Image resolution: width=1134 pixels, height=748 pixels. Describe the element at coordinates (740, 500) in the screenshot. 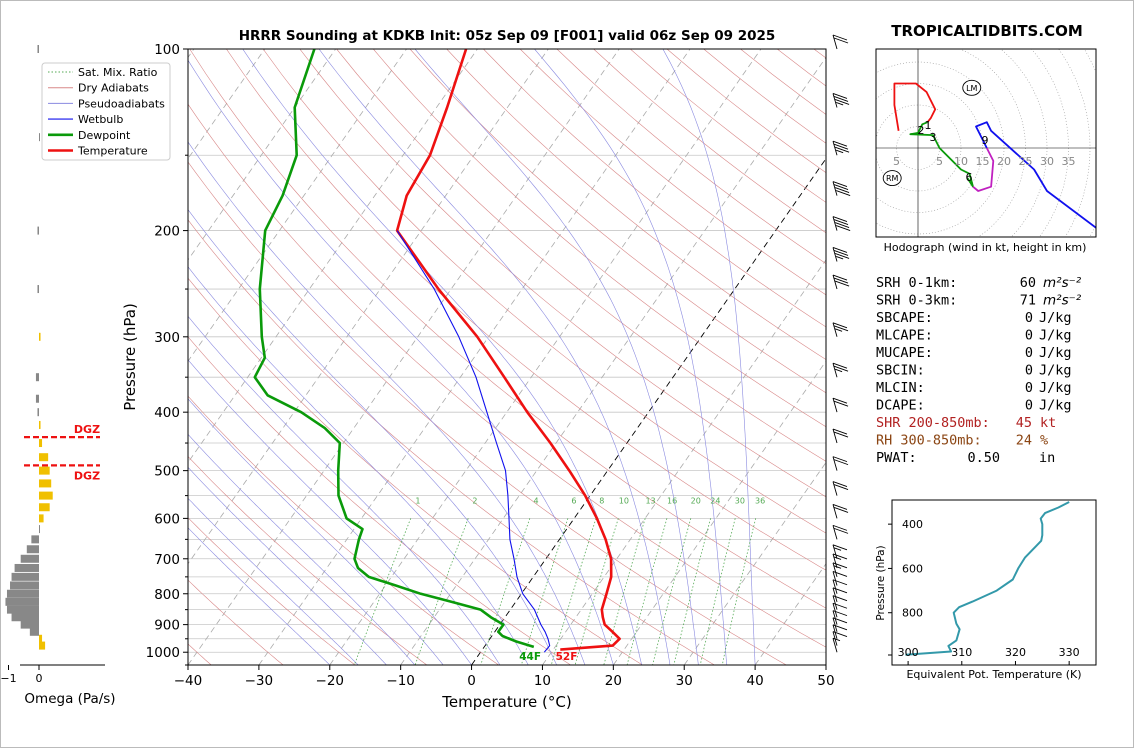

I see `mixing-ratio-label: 30` at that location.